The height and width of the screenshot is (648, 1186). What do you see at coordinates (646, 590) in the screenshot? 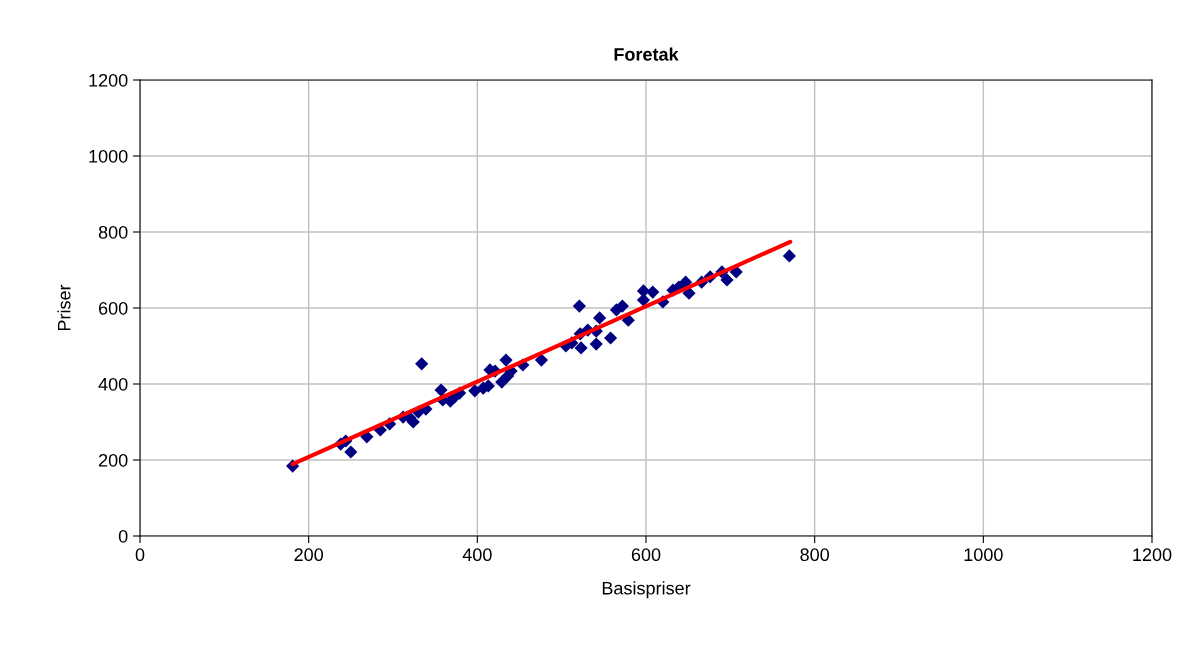
I see `x-axis-title: Basispriser` at bounding box center [646, 590].